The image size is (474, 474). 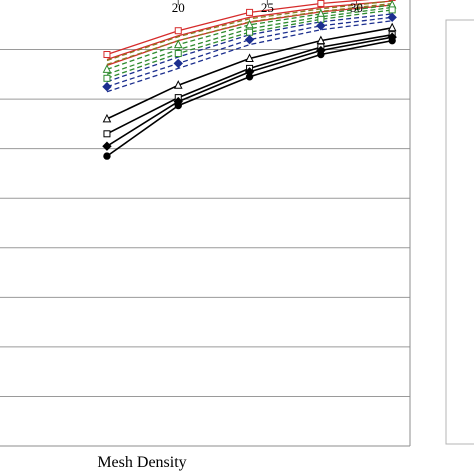 I want to click on x-tick-labels: 20 25 30, so click(x=267, y=7).